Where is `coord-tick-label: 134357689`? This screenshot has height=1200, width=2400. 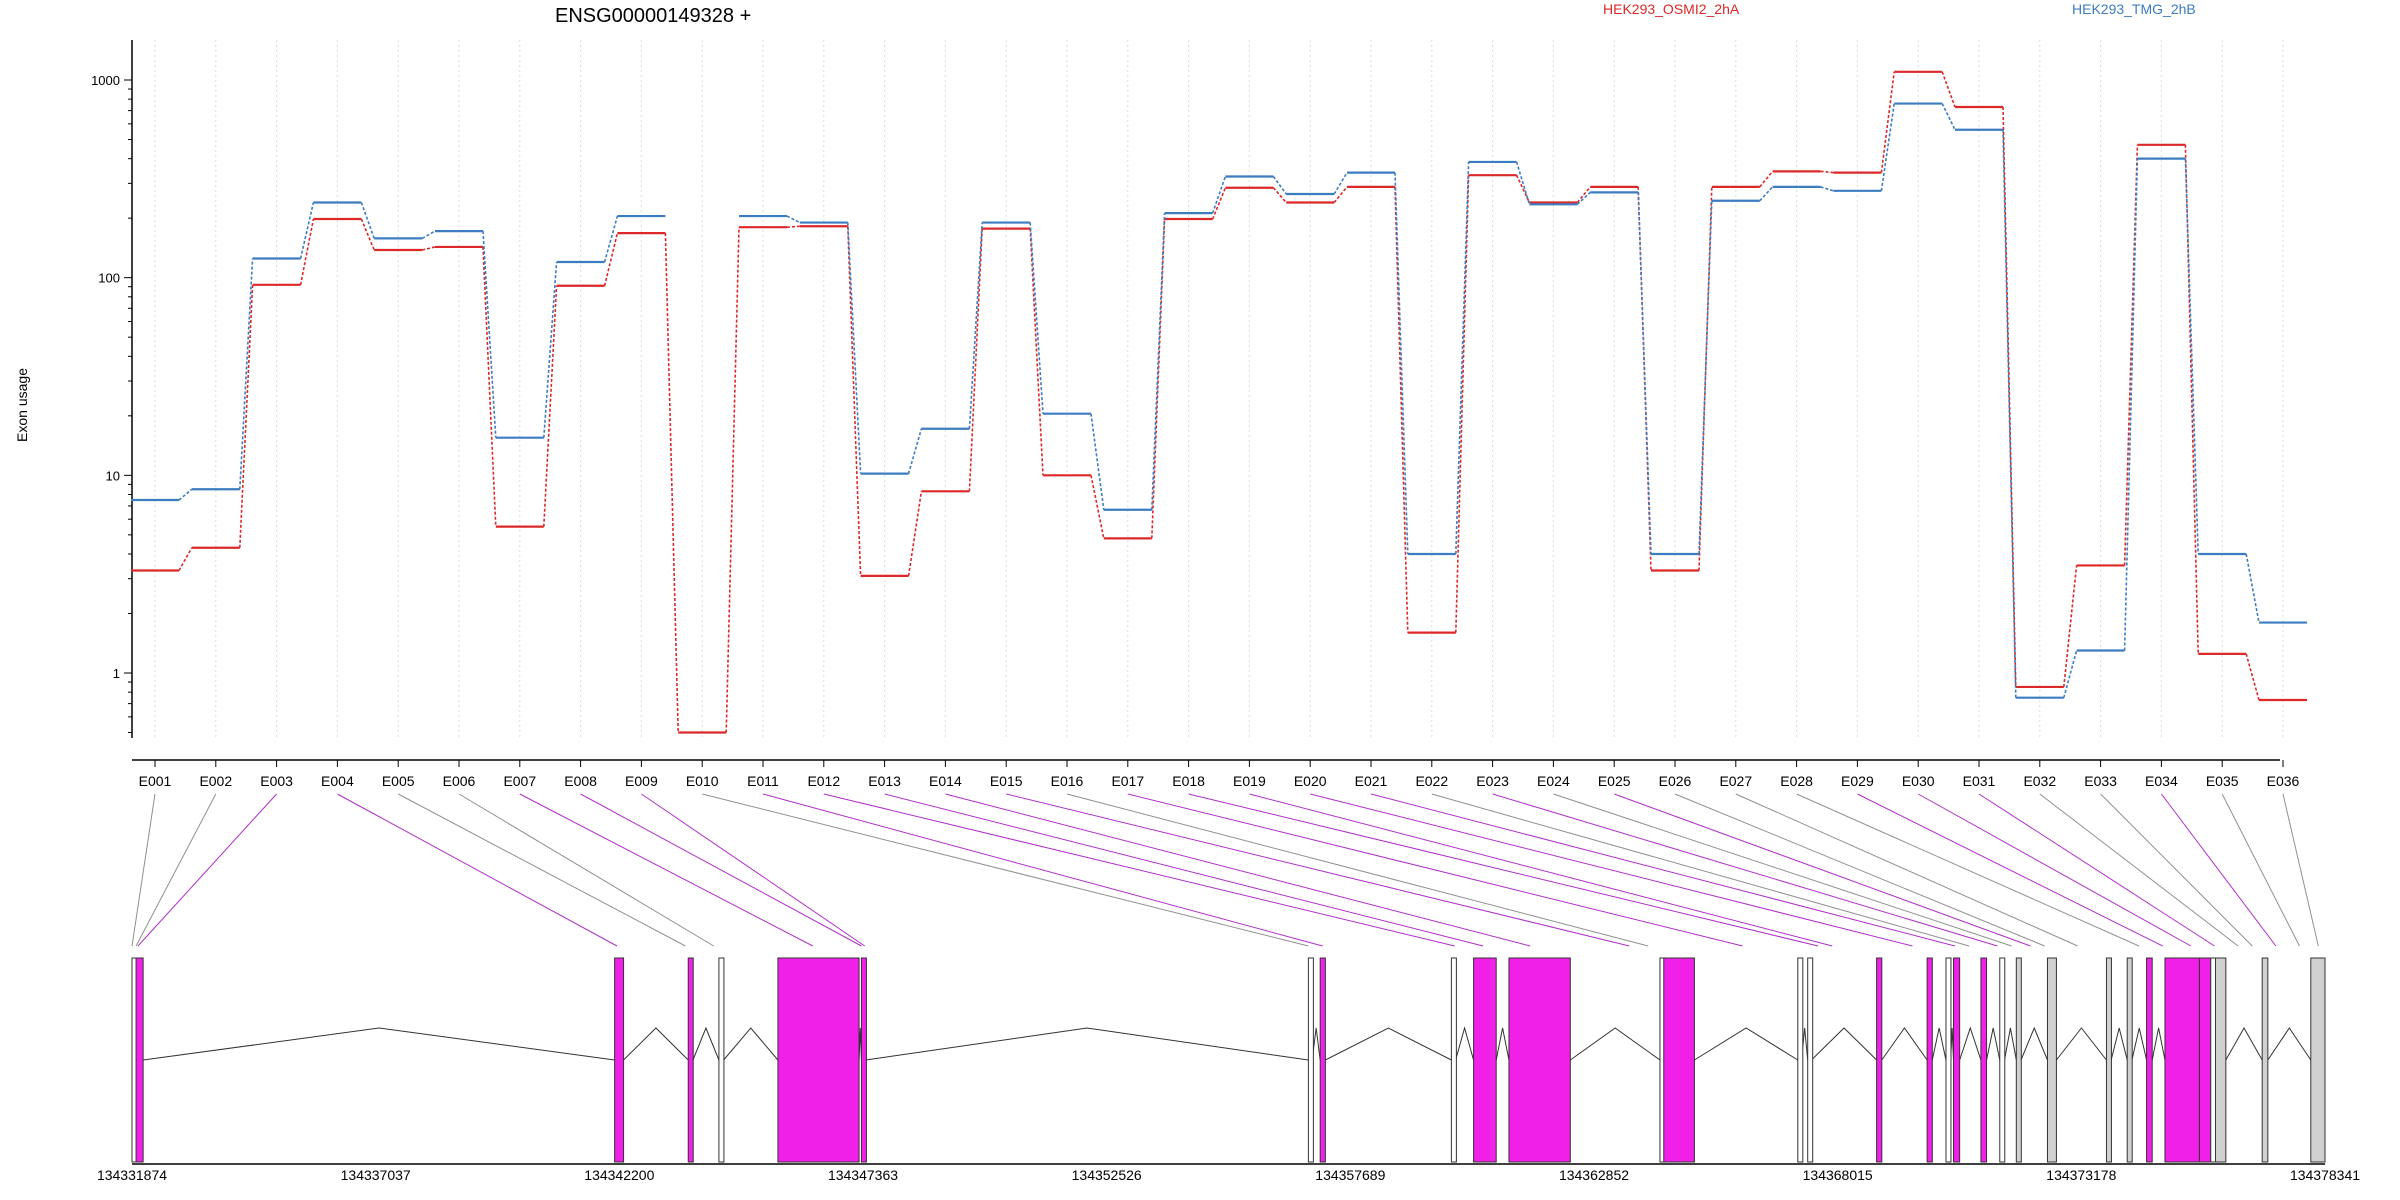
coord-tick-label: 134357689 is located at coordinates (1350, 1175).